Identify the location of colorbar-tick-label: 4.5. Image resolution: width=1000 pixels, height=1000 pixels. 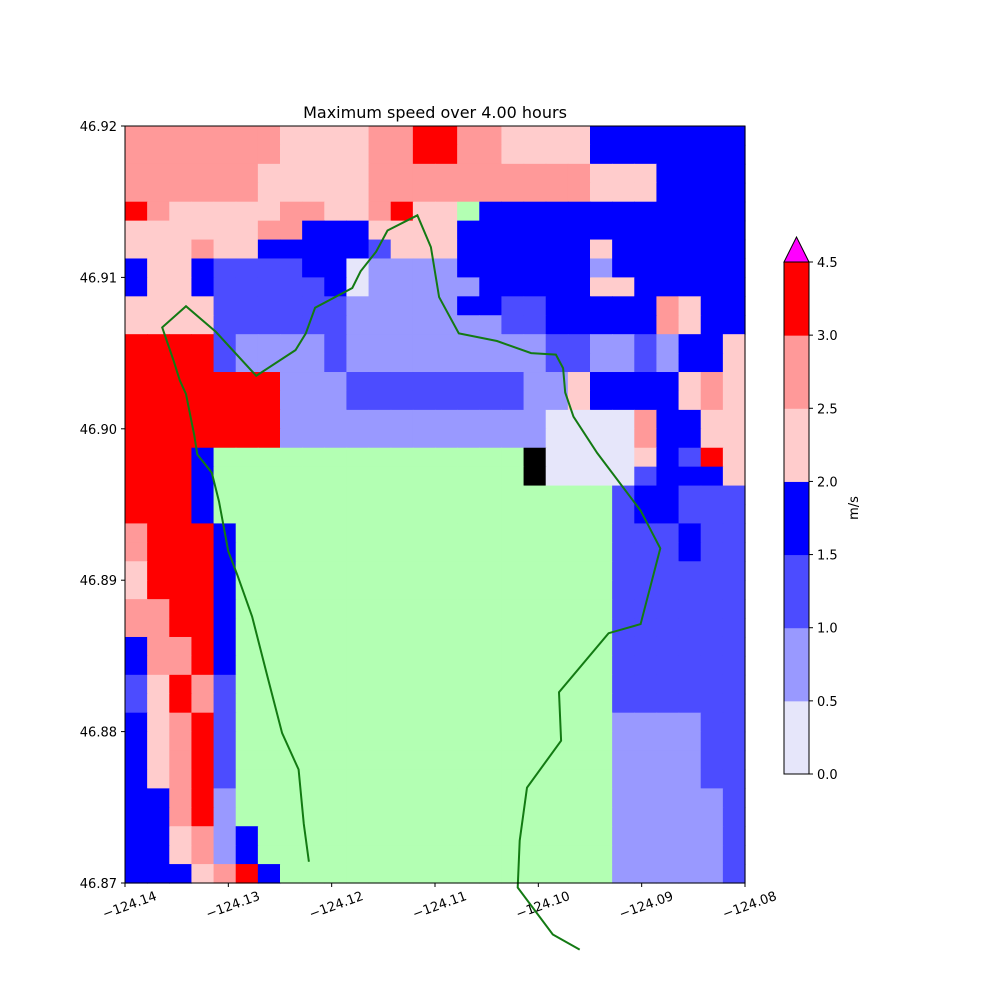
(827, 263).